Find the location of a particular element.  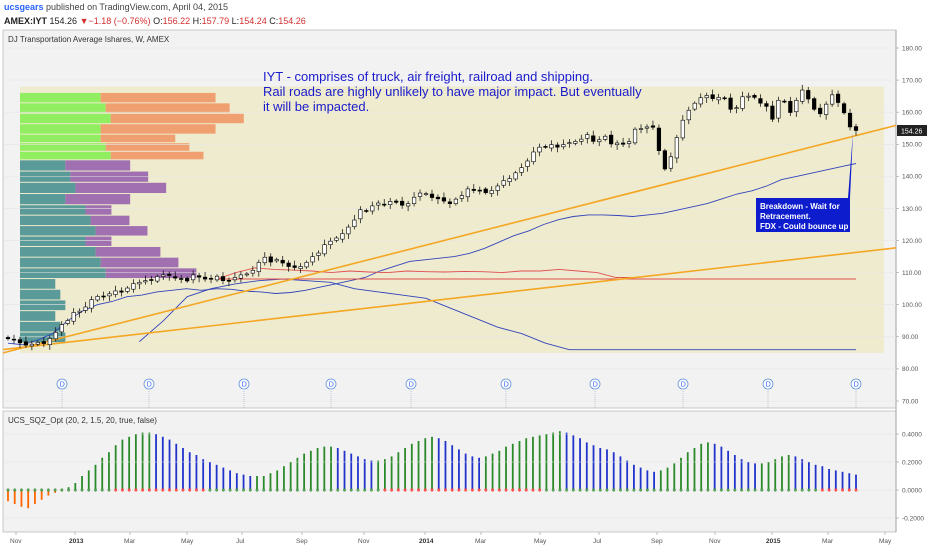

price-tick-label: 170.00 is located at coordinates (912, 80).